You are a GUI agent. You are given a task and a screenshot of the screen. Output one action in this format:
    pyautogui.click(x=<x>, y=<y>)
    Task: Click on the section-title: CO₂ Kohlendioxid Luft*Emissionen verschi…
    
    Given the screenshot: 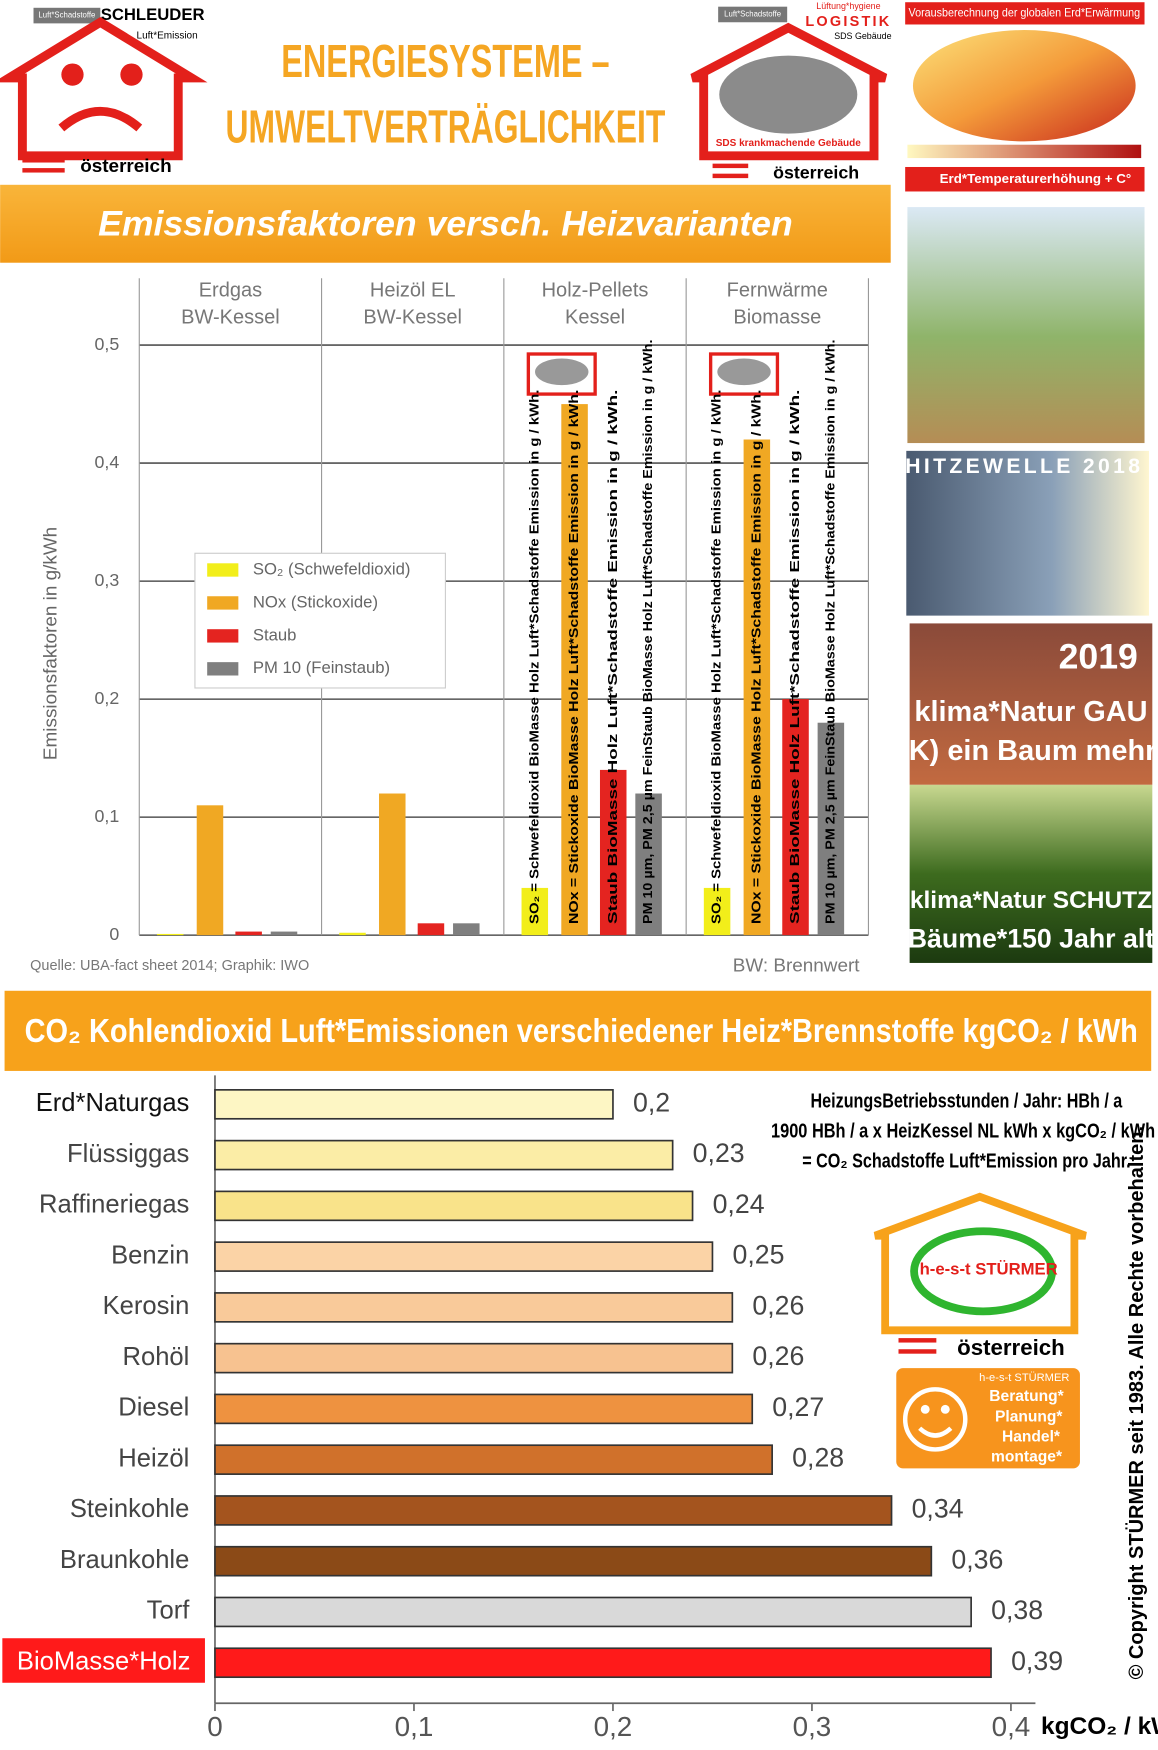 What is the action you would take?
    pyautogui.click(x=581, y=1031)
    